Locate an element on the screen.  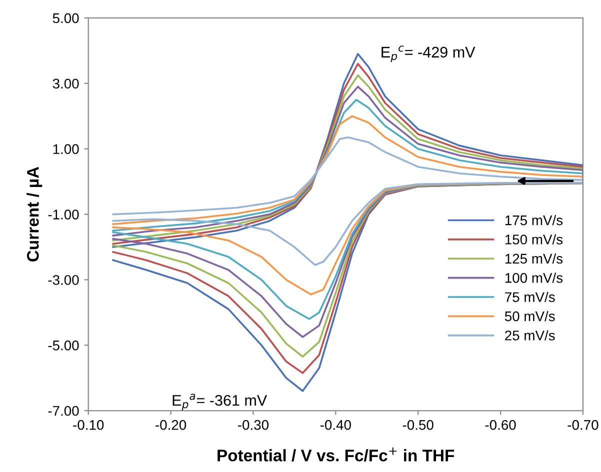
legend-label: 125 mV/s is located at coordinates (534, 258).